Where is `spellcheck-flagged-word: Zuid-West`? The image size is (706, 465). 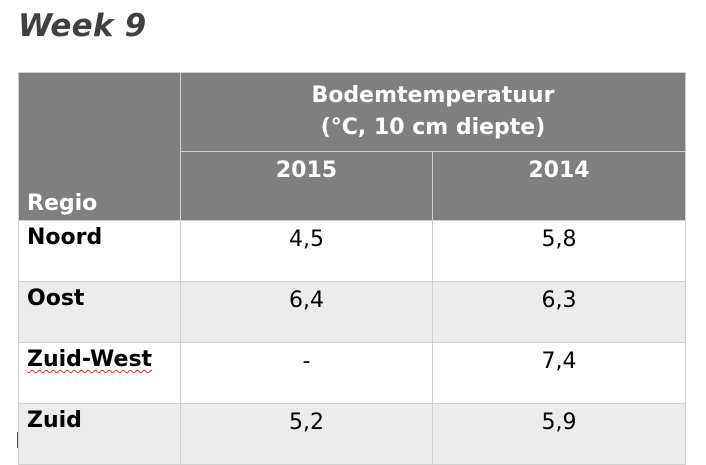
spellcheck-flagged-word: Zuid-West is located at coordinates (90, 359).